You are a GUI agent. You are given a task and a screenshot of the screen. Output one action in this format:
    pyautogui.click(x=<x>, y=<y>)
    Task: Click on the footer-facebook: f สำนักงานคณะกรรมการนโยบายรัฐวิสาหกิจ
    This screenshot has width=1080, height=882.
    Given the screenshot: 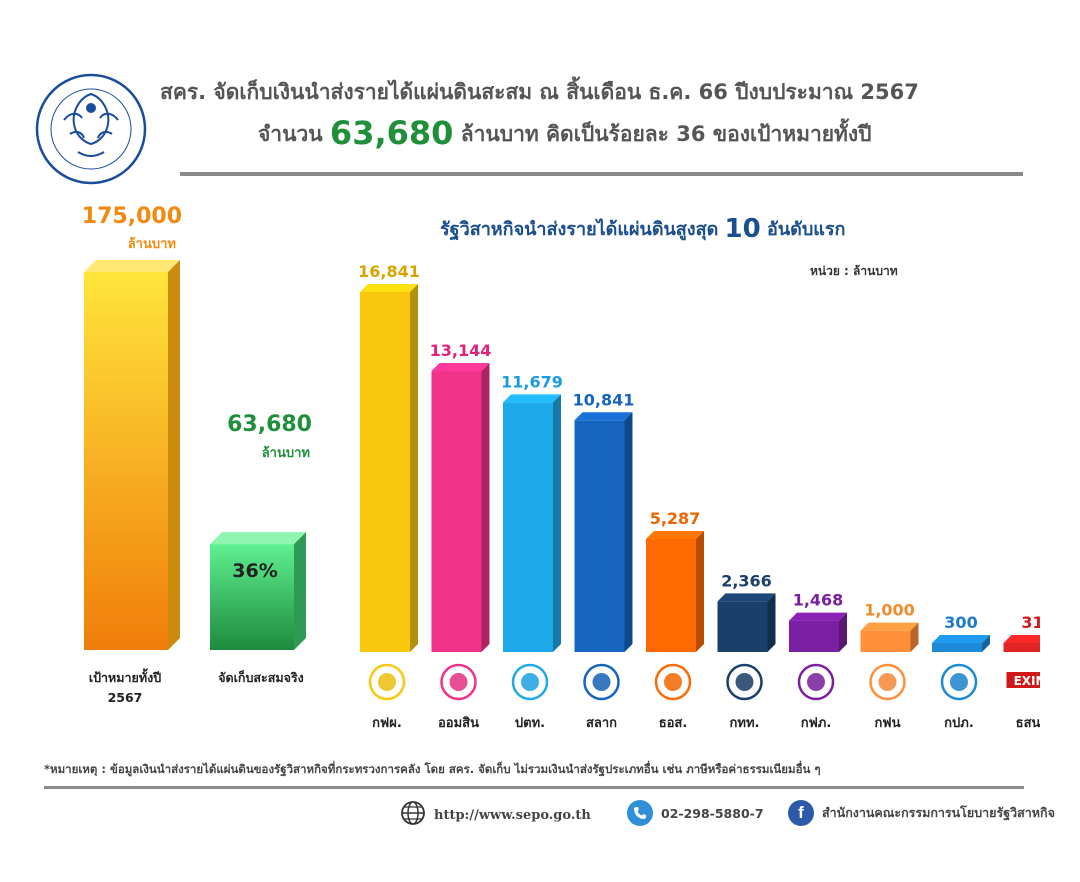 What is the action you would take?
    pyautogui.click(x=921, y=813)
    